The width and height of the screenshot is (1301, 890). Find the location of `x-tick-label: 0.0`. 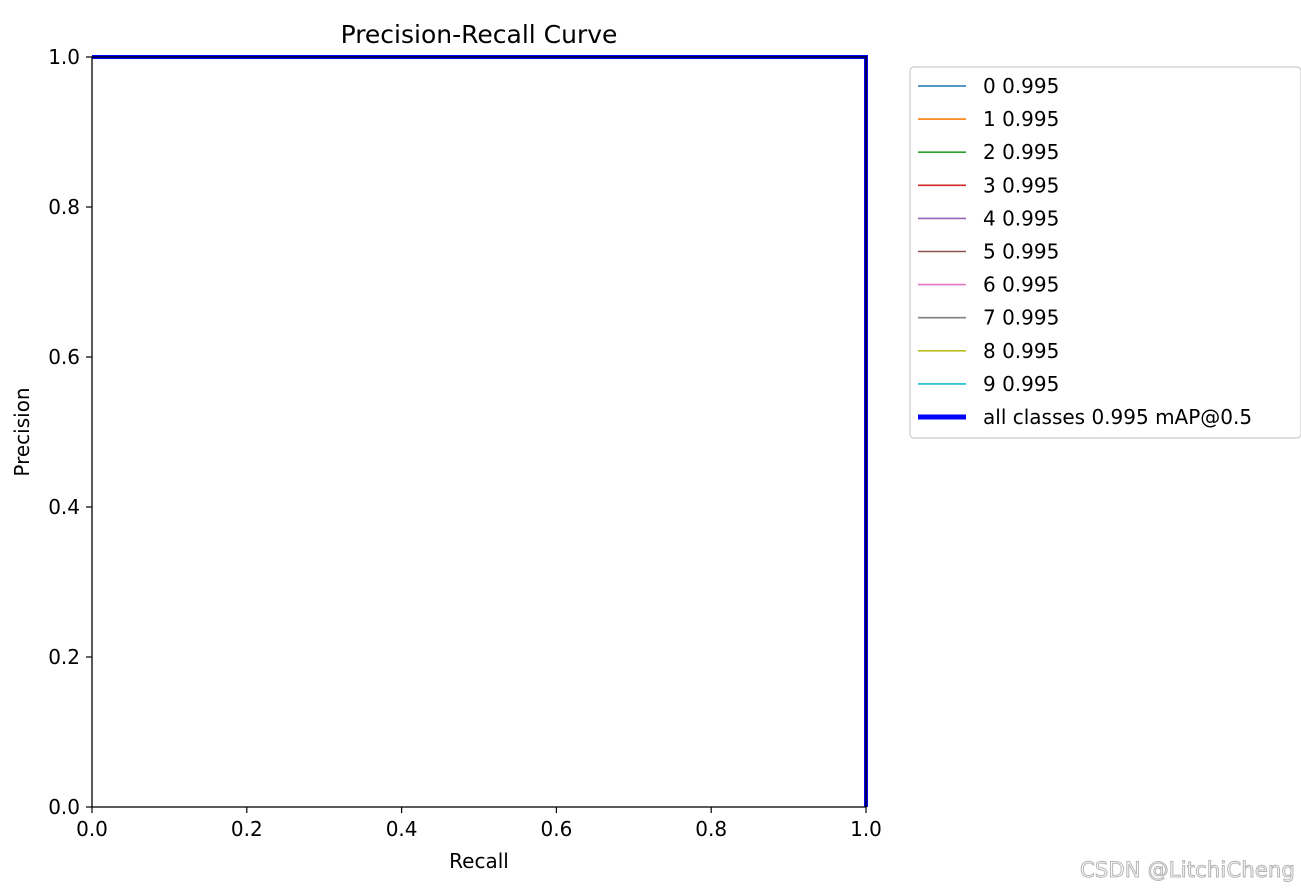

x-tick-label: 0.0 is located at coordinates (92, 829).